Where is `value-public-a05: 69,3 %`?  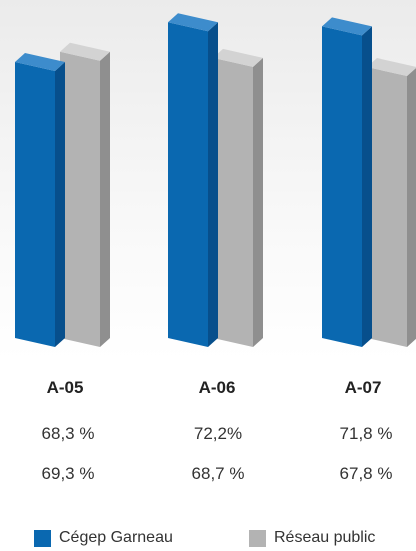
value-public-a05: 69,3 % is located at coordinates (68, 473).